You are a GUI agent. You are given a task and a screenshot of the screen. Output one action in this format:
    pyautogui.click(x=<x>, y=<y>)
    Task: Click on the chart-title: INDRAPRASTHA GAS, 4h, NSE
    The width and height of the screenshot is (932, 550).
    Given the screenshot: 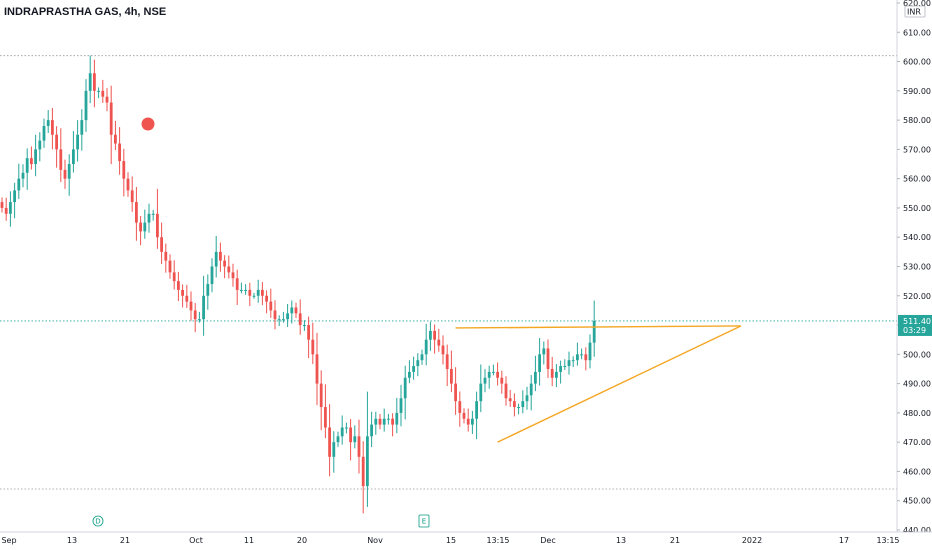 What is the action you would take?
    pyautogui.click(x=85, y=12)
    